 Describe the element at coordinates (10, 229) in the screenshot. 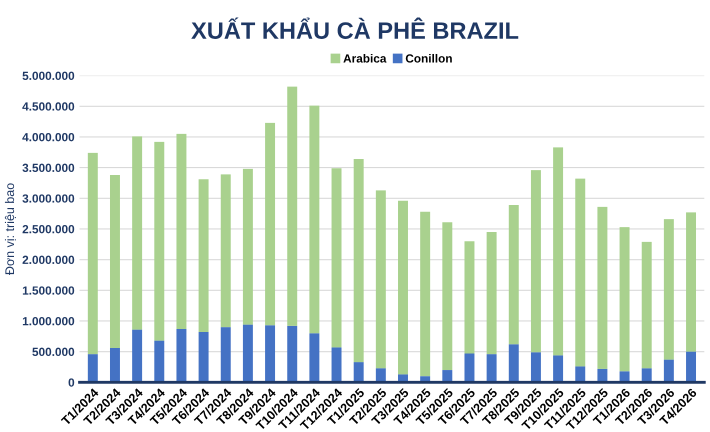

I see `y-axis-title: Đơn vị: triệu bao` at that location.